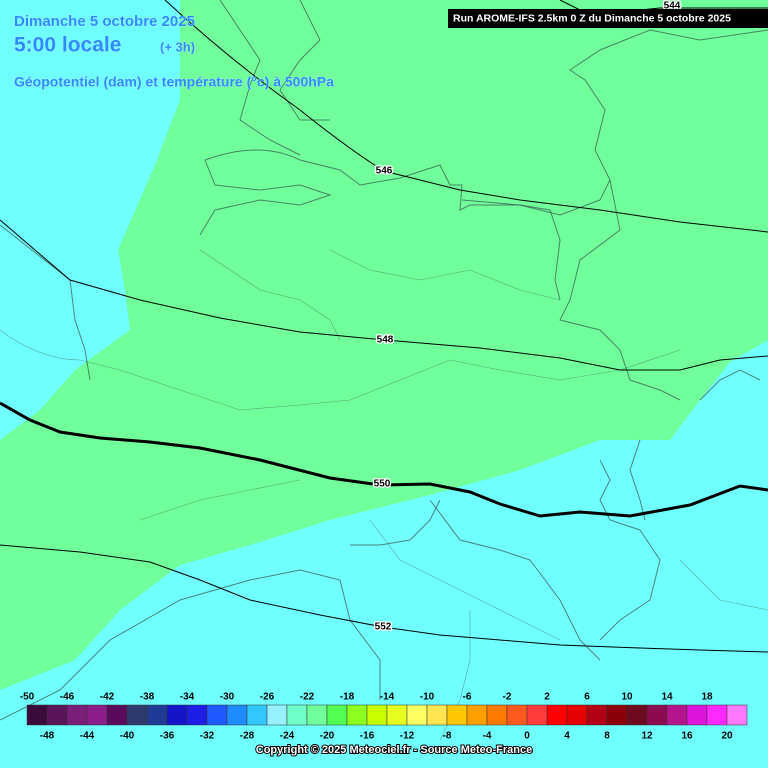  What do you see at coordinates (187, 697) in the screenshot?
I see `scale-label: -34` at bounding box center [187, 697].